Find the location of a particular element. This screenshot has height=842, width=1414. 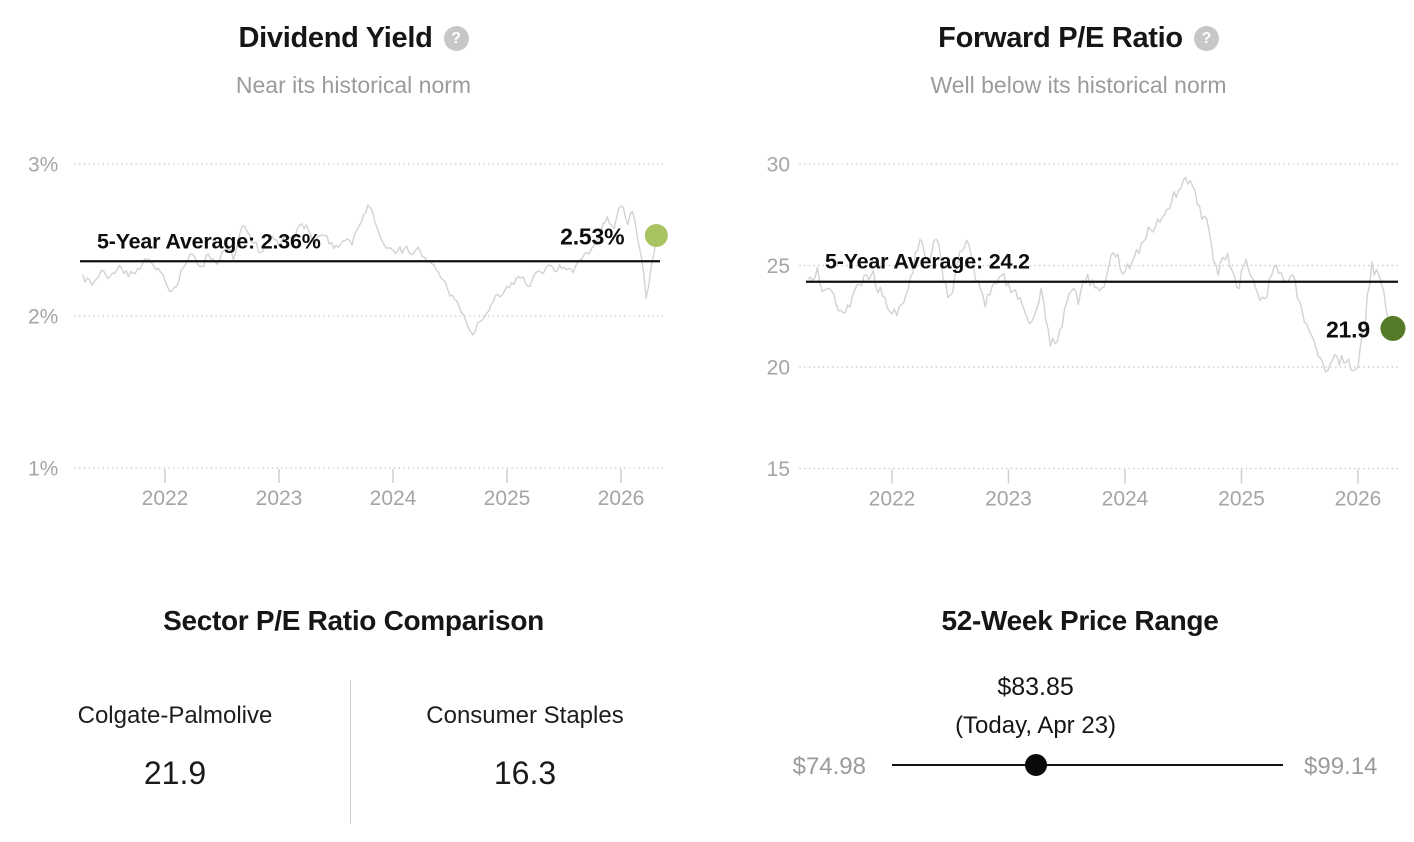

svg-text: 1% is located at coordinates (43, 469).